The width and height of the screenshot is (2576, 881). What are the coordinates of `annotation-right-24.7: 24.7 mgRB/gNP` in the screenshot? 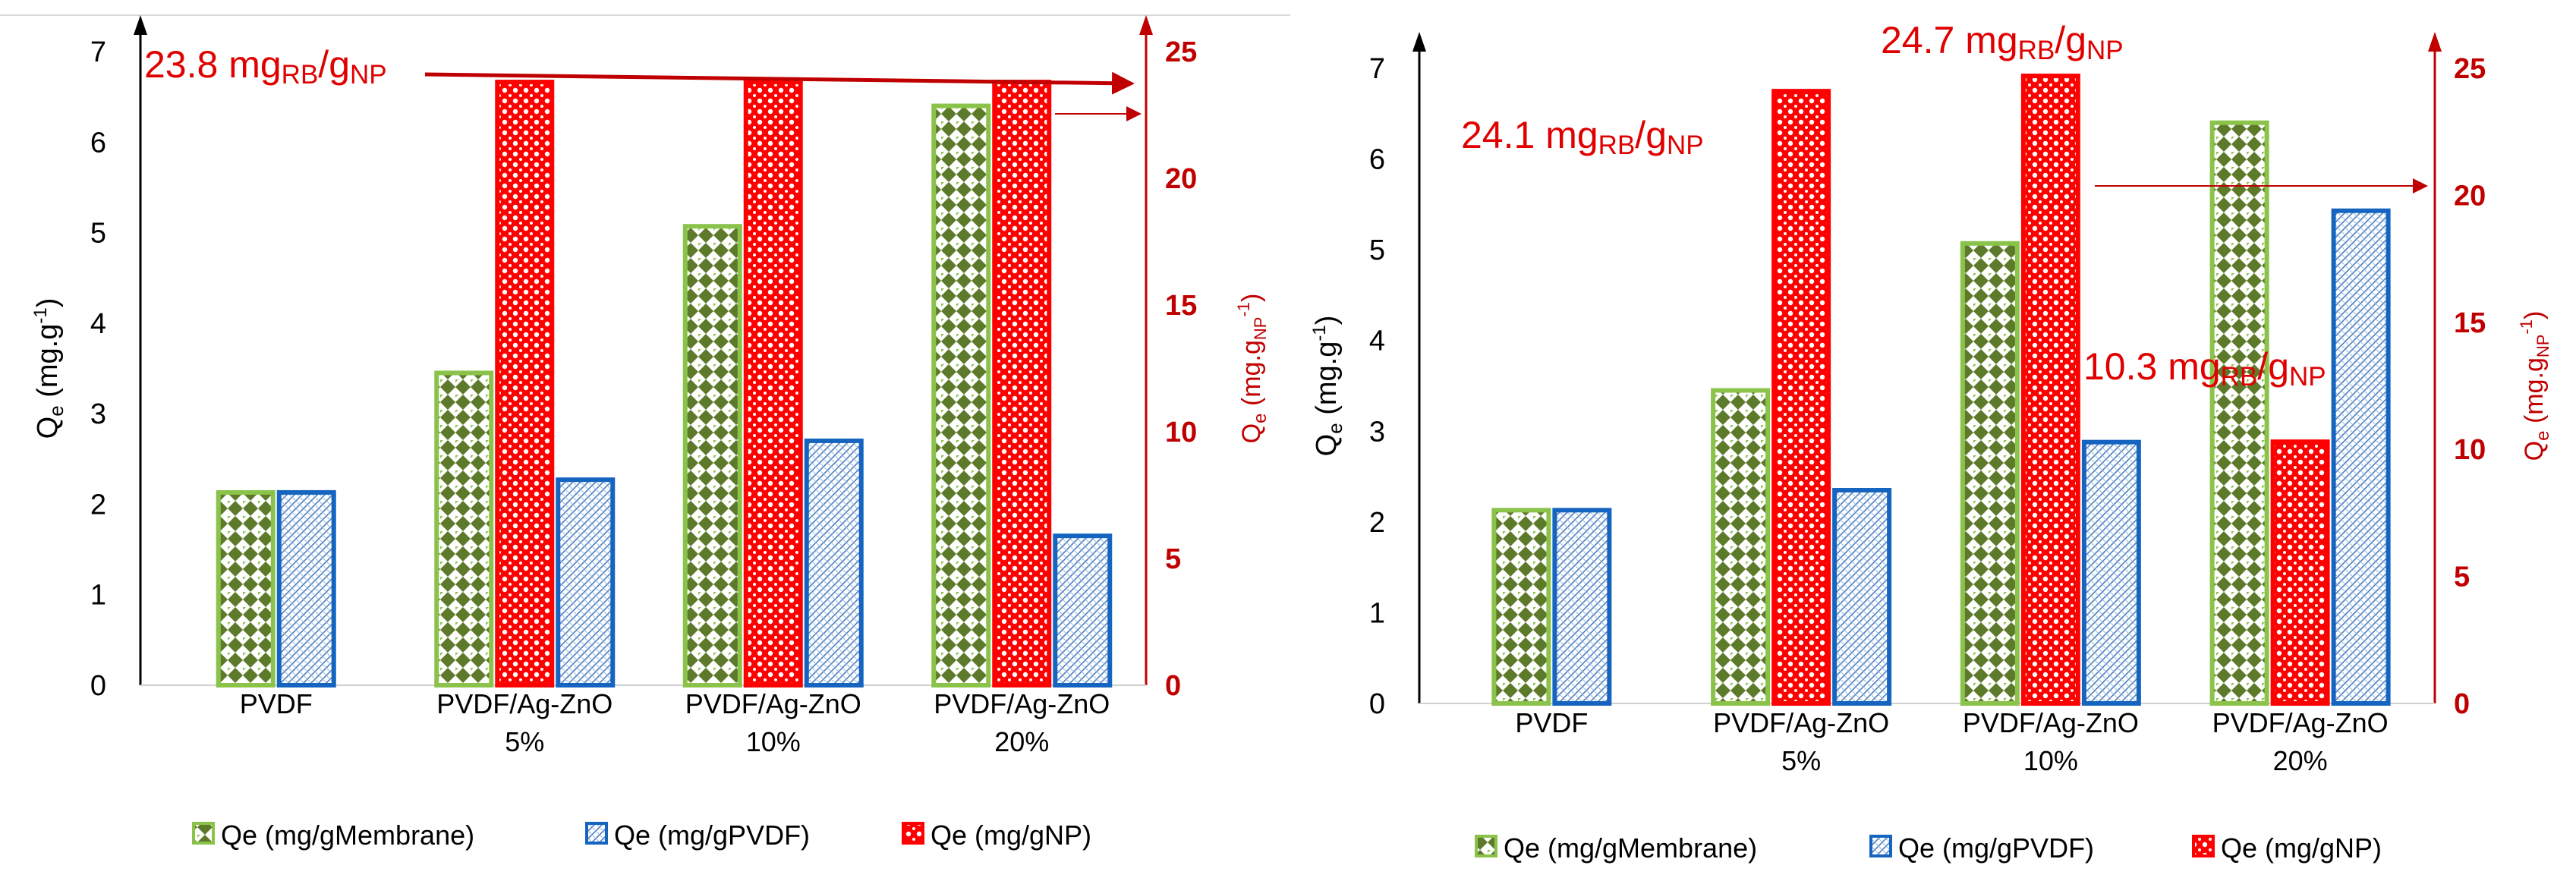 It's located at (2002, 42).